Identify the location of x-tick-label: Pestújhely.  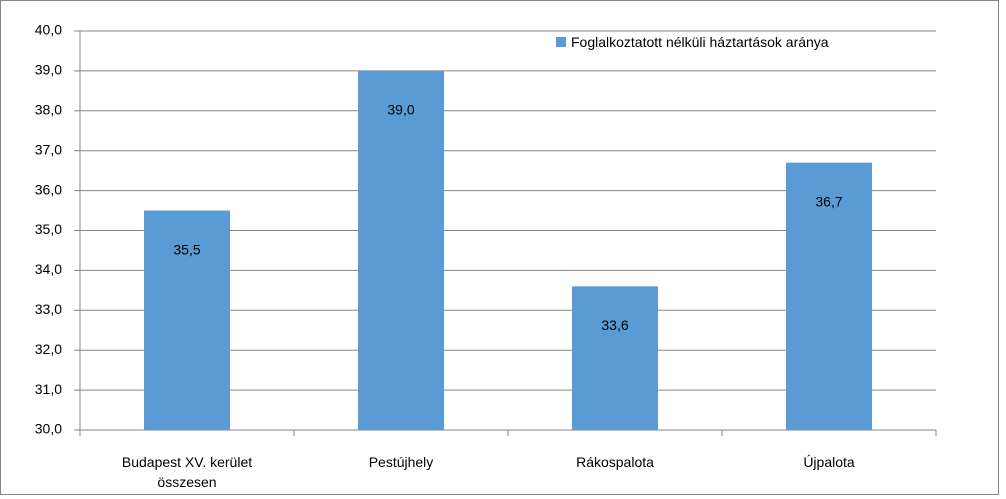
(401, 462).